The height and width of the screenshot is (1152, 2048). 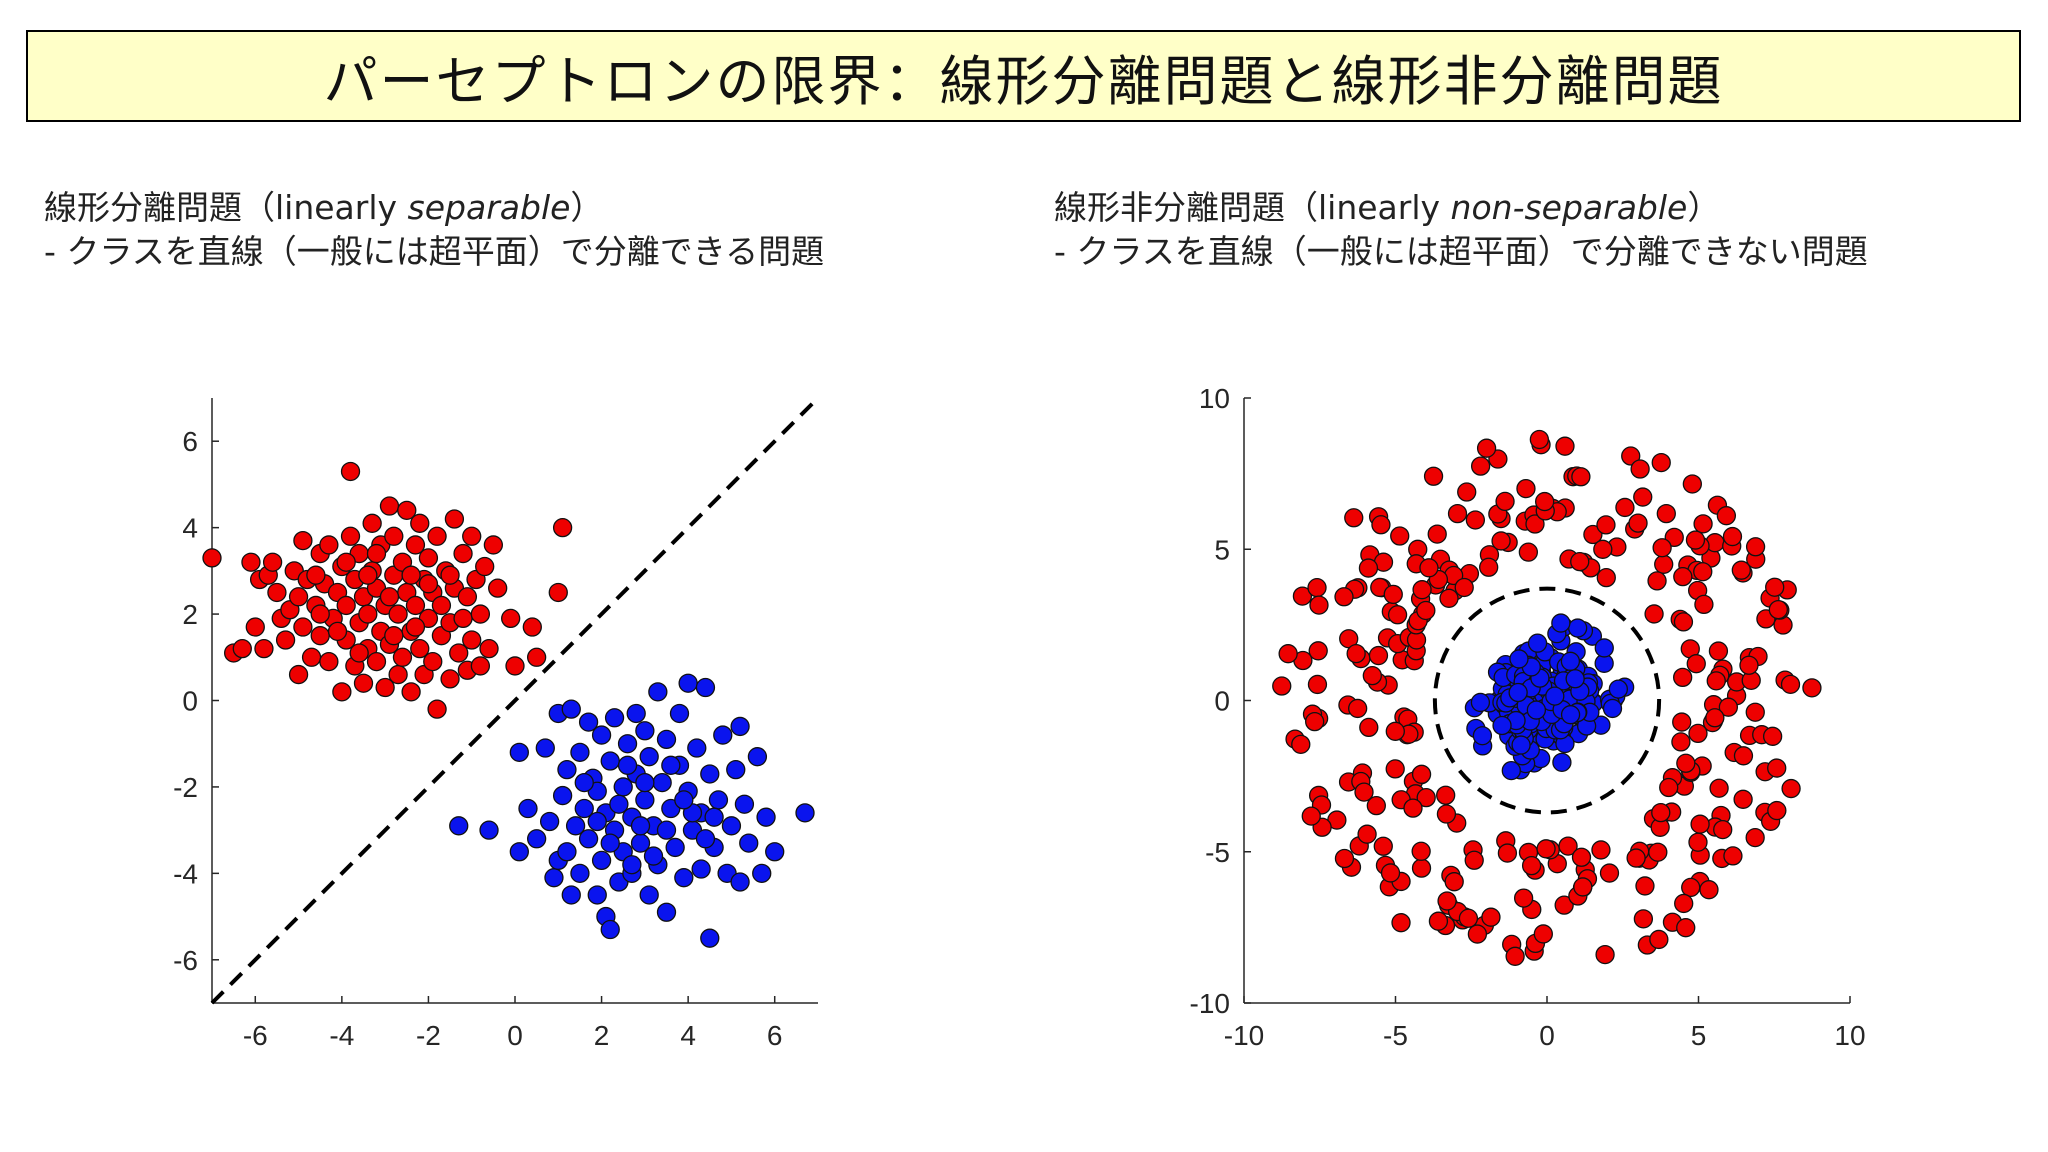 I want to click on right-y-tick-label: 0, so click(x=1222, y=701).